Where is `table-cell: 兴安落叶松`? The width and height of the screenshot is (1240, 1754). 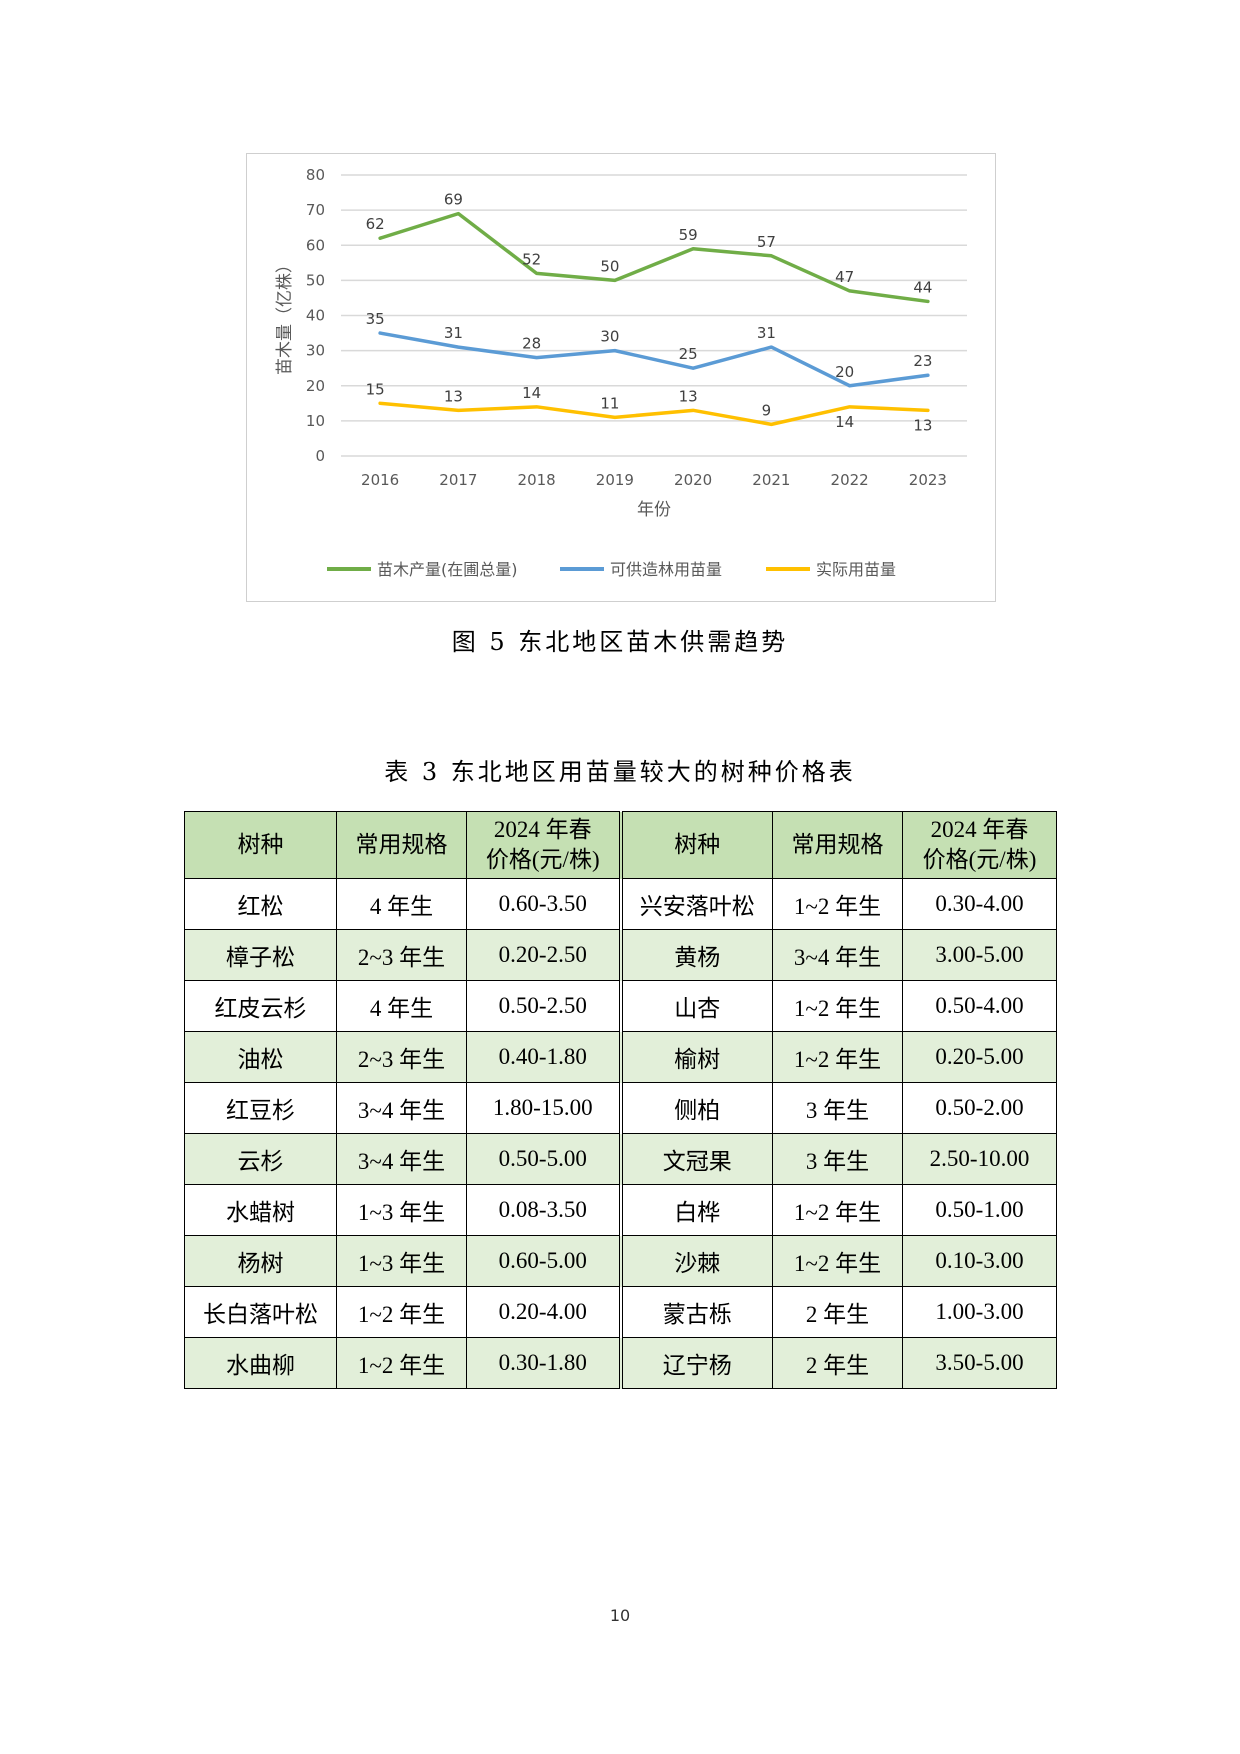 table-cell: 兴安落叶松 is located at coordinates (696, 904).